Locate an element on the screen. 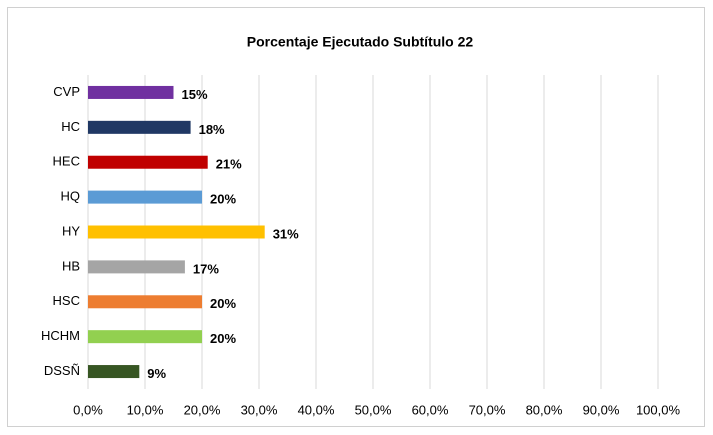 The height and width of the screenshot is (435, 713). x-tick-label: 100,0% is located at coordinates (658, 409).